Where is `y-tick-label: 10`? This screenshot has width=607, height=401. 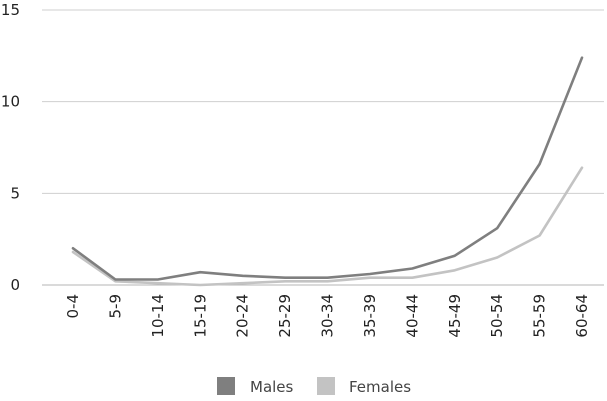
y-tick-label: 10 is located at coordinates (10, 102).